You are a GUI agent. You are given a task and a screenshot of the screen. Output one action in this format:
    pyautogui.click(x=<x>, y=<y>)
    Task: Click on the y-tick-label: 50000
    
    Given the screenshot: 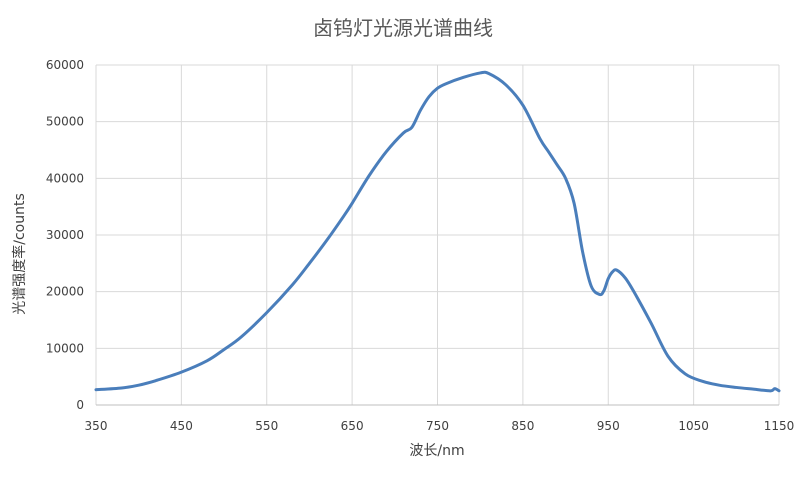 What is the action you would take?
    pyautogui.click(x=65, y=122)
    